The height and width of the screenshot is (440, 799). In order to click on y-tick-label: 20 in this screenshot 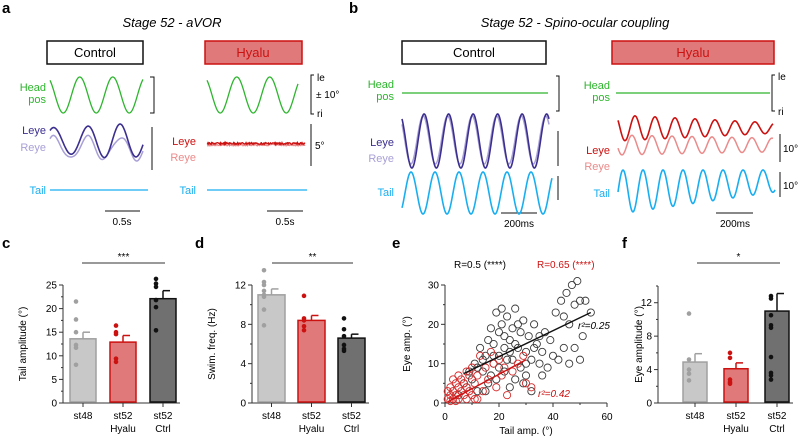, I will do `click(52, 309)`.